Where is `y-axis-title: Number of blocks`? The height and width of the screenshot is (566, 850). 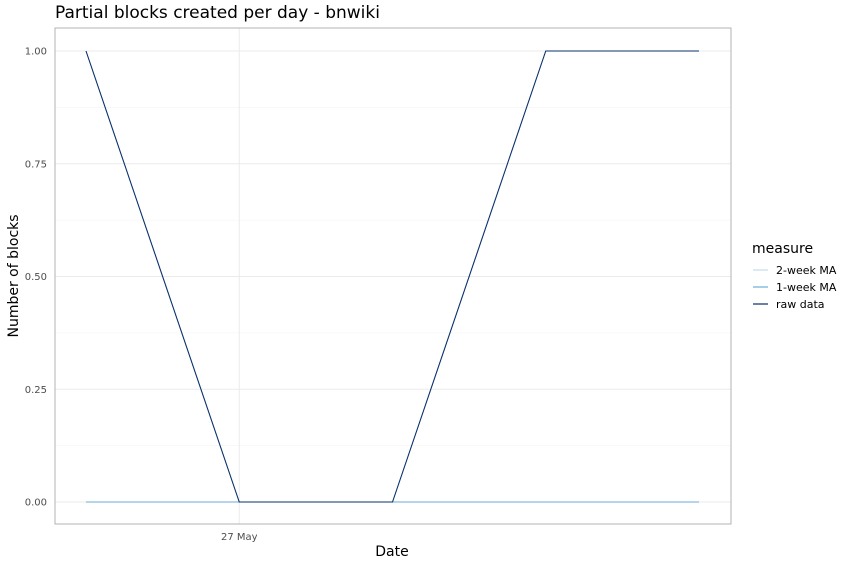
y-axis-title: Number of blocks is located at coordinates (14, 275).